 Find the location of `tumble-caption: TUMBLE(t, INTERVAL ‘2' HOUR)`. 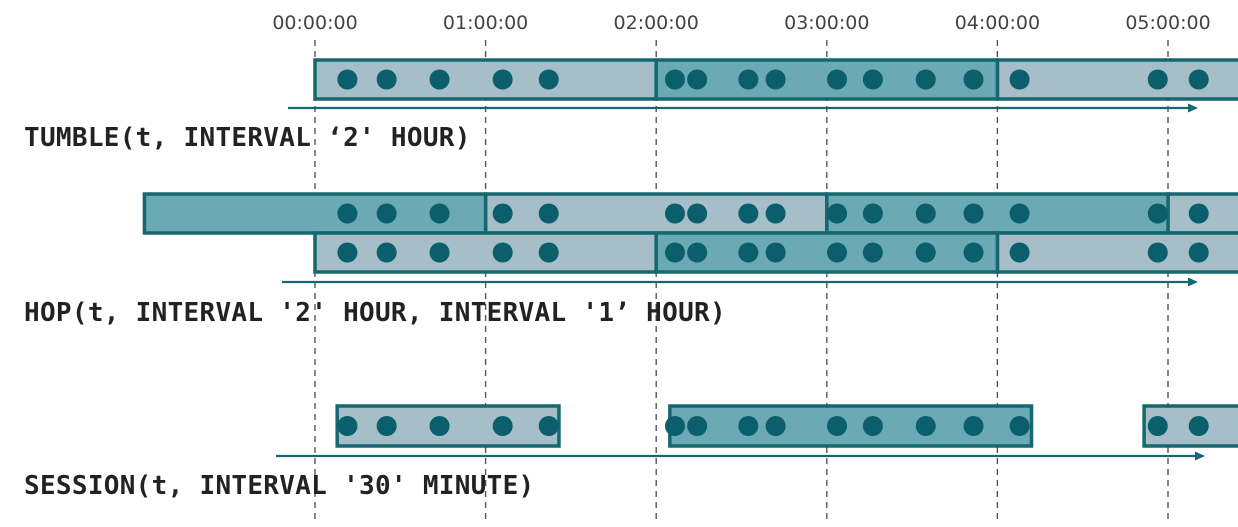

tumble-caption: TUMBLE(t, INTERVAL ‘2' HOUR) is located at coordinates (247, 138).